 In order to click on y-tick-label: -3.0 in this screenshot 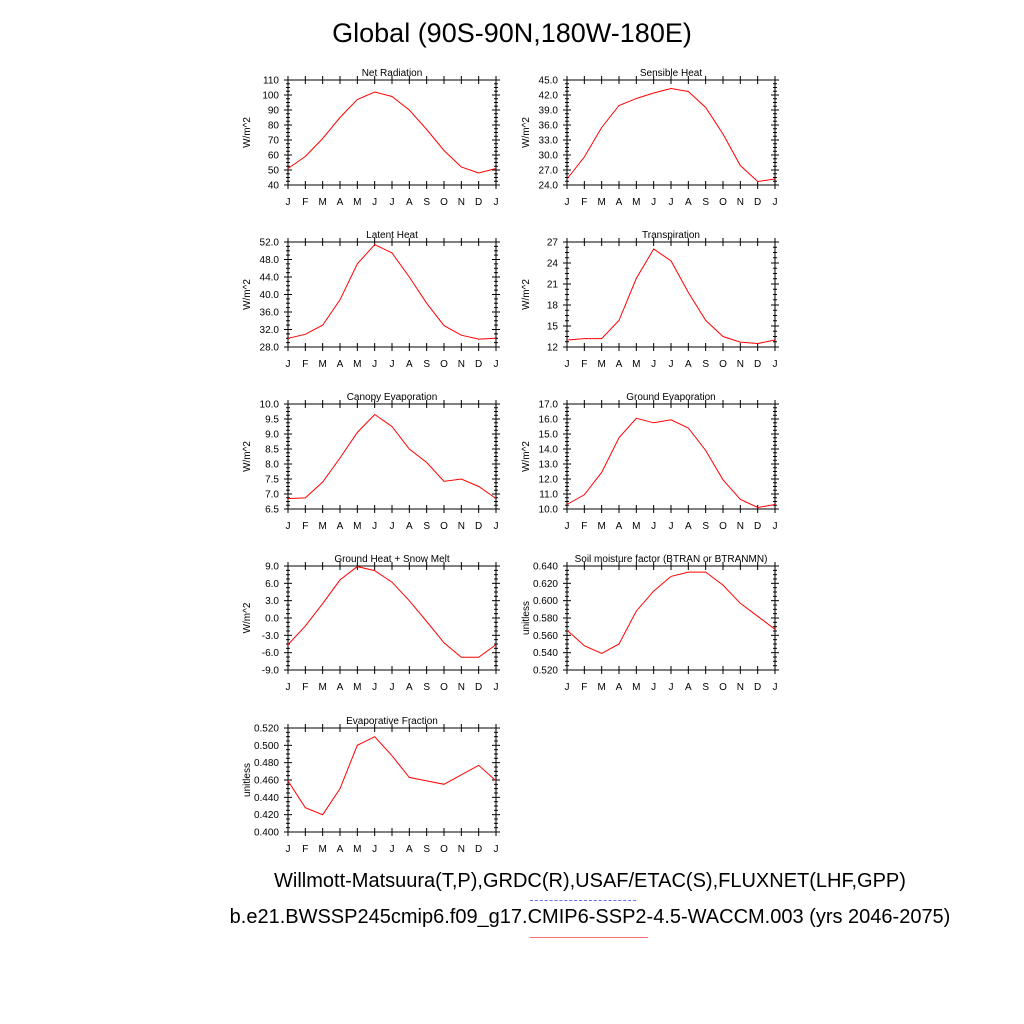, I will do `click(271, 636)`.